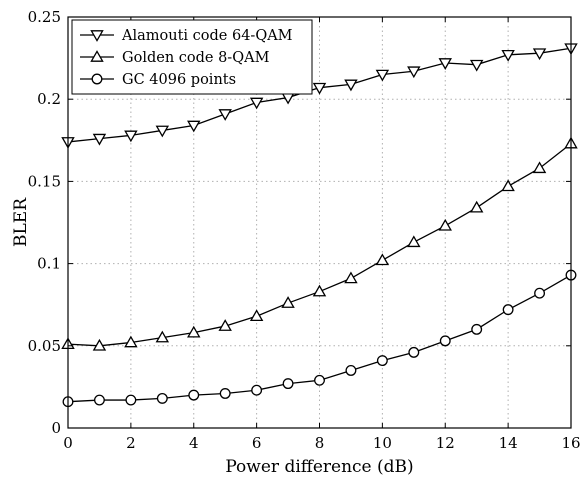 The height and width of the screenshot is (479, 581). What do you see at coordinates (68, 443) in the screenshot?
I see `x-tick-label: 0` at bounding box center [68, 443].